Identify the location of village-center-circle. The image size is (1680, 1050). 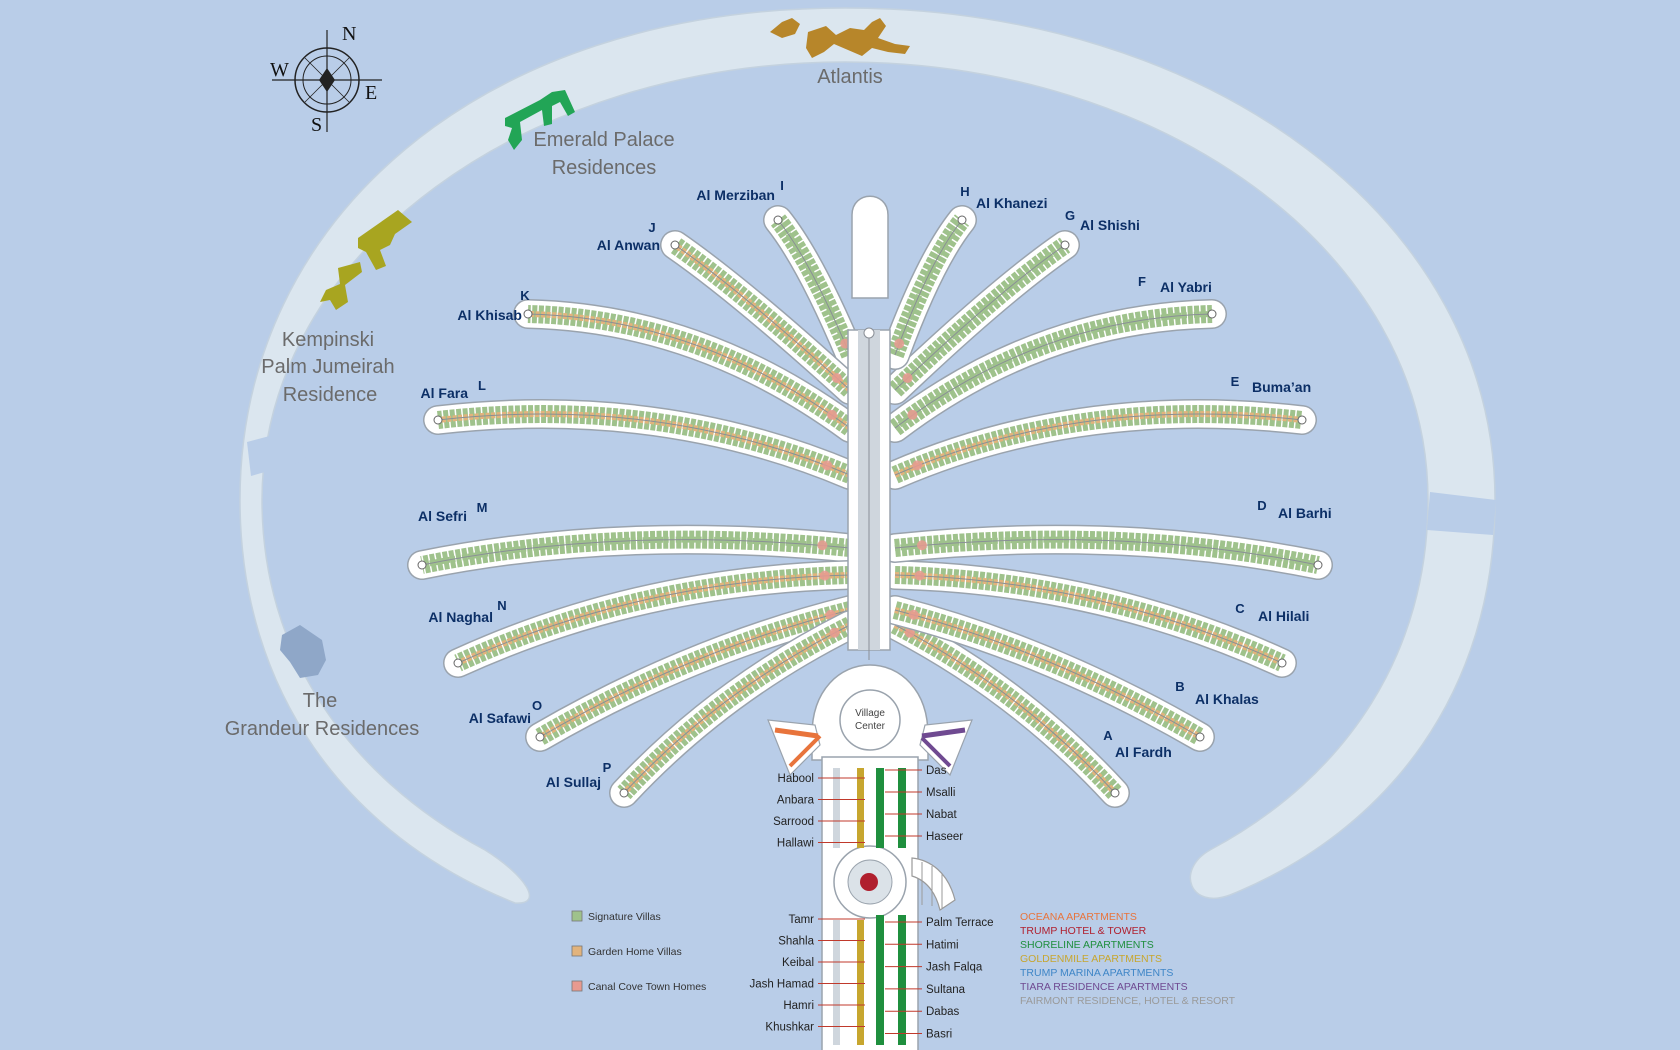
(870, 720).